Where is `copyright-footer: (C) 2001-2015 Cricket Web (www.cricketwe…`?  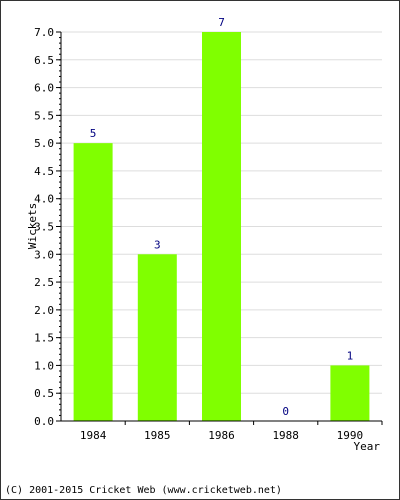 copyright-footer: (C) 2001-2015 Cricket Web (www.cricketwe… is located at coordinates (143, 490).